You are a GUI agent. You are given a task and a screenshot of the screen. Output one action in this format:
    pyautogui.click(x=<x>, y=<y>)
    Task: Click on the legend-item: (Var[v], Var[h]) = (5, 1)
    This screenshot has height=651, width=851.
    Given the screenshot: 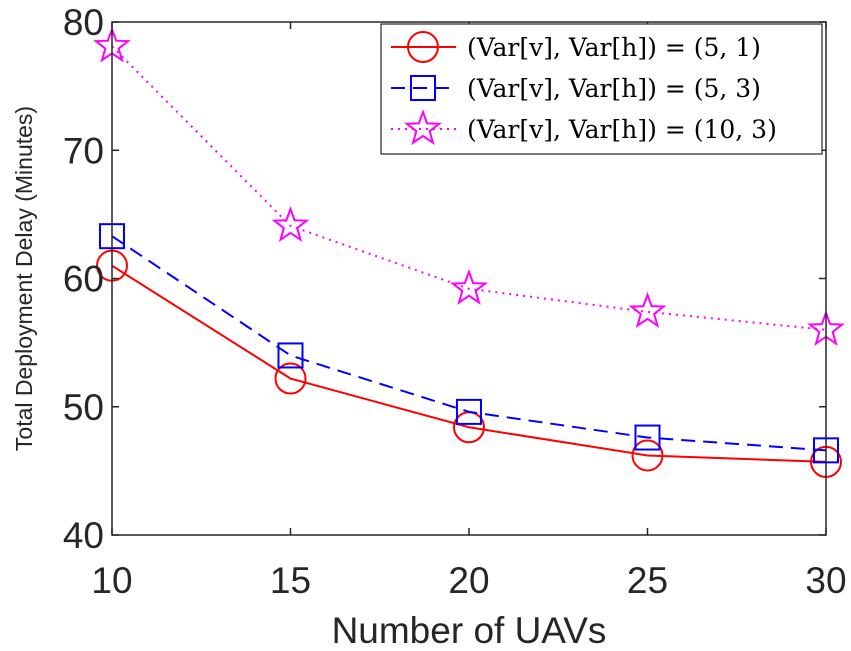 What is the action you would take?
    pyautogui.click(x=576, y=47)
    